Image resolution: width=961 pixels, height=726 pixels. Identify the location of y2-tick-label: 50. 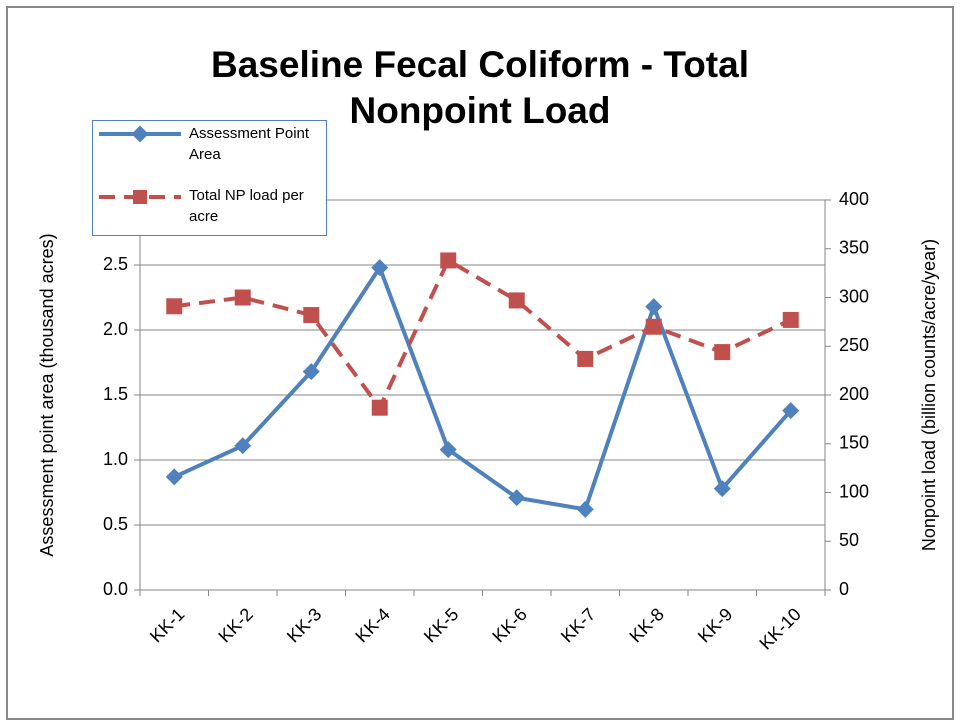
(849, 540).